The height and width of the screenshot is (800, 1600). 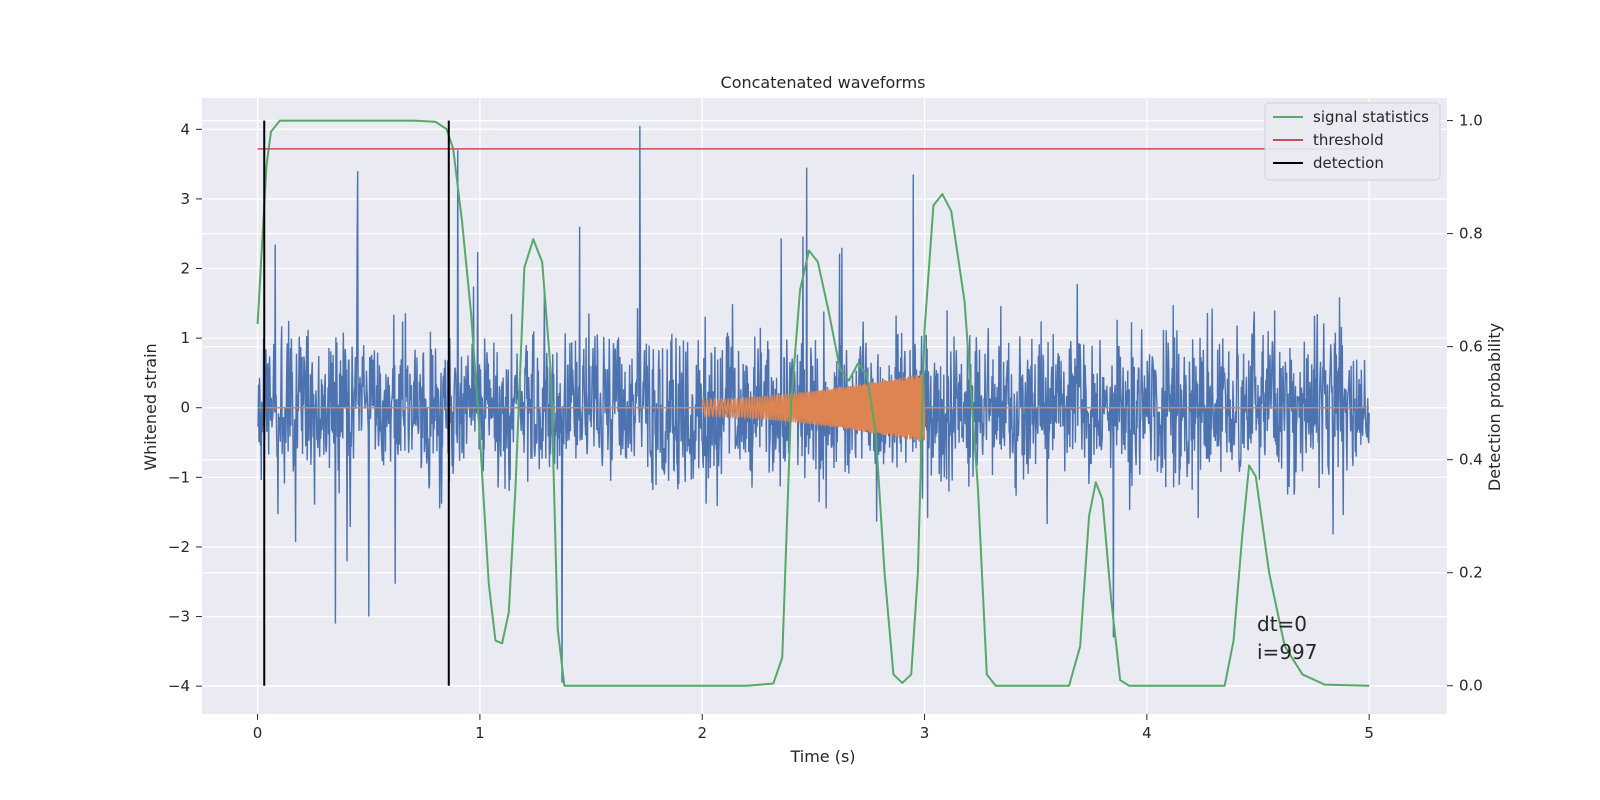 What do you see at coordinates (1147, 733) in the screenshot?
I see `x-tick-label: 4` at bounding box center [1147, 733].